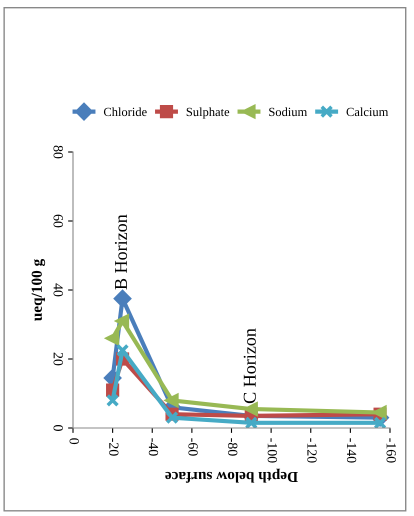 The height and width of the screenshot is (516, 414). I want to click on x-tick-label: -120, so click(312, 450).